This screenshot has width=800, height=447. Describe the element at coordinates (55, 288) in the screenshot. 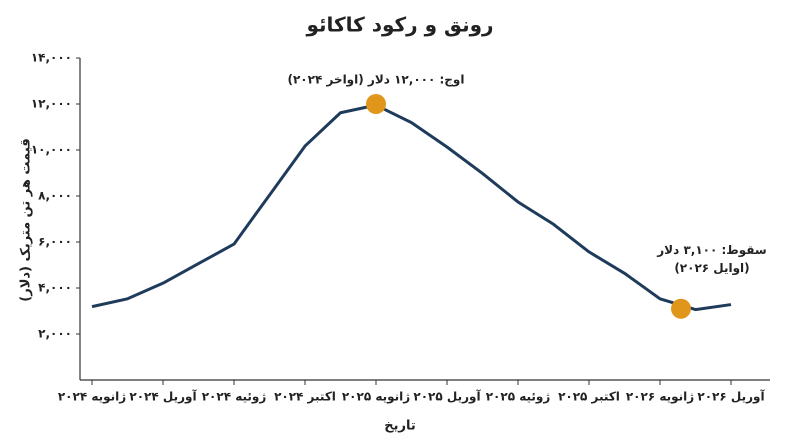

I see `y-tick-label: ۴,۰۰۰` at that location.